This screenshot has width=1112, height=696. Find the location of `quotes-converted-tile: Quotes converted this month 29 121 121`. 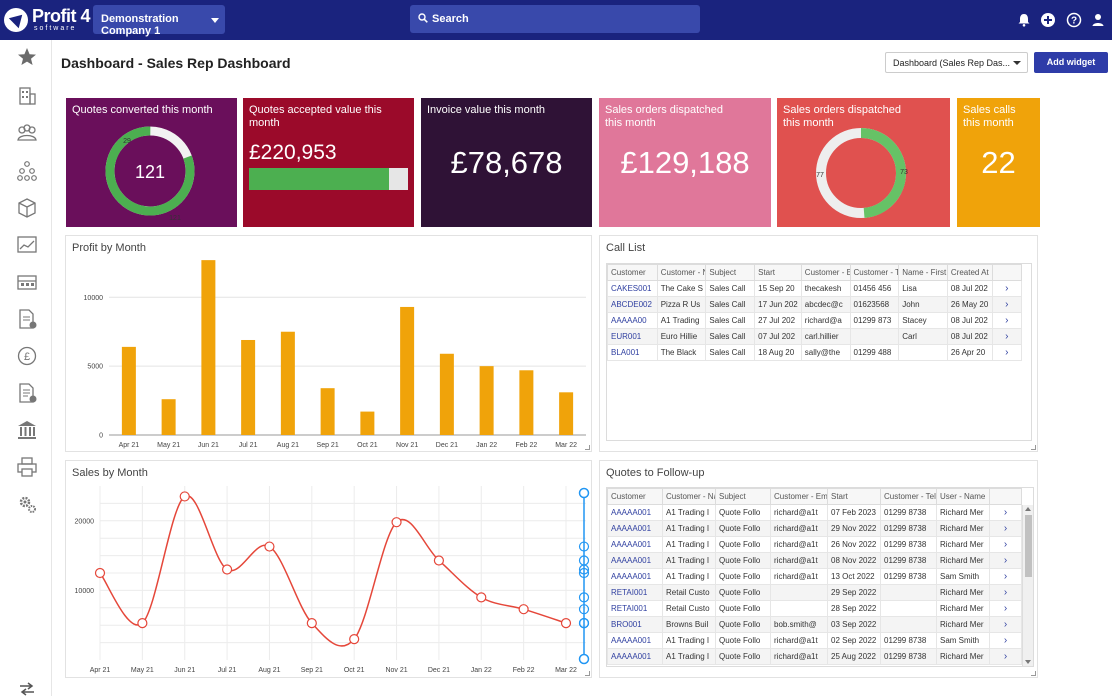

quotes-converted-tile: Quotes converted this month 29 121 121 is located at coordinates (151, 162).